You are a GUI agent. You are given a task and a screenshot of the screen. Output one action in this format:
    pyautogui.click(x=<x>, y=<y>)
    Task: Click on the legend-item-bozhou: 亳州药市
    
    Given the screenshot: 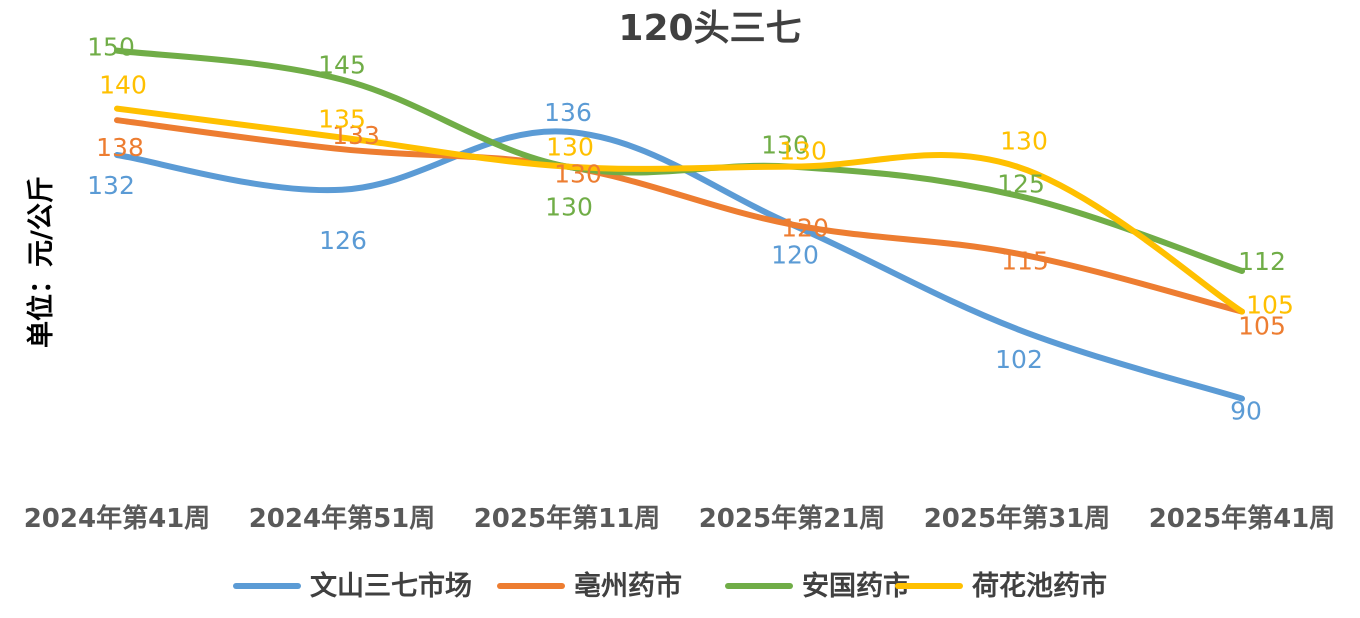 What is the action you would take?
    pyautogui.click(x=589, y=586)
    